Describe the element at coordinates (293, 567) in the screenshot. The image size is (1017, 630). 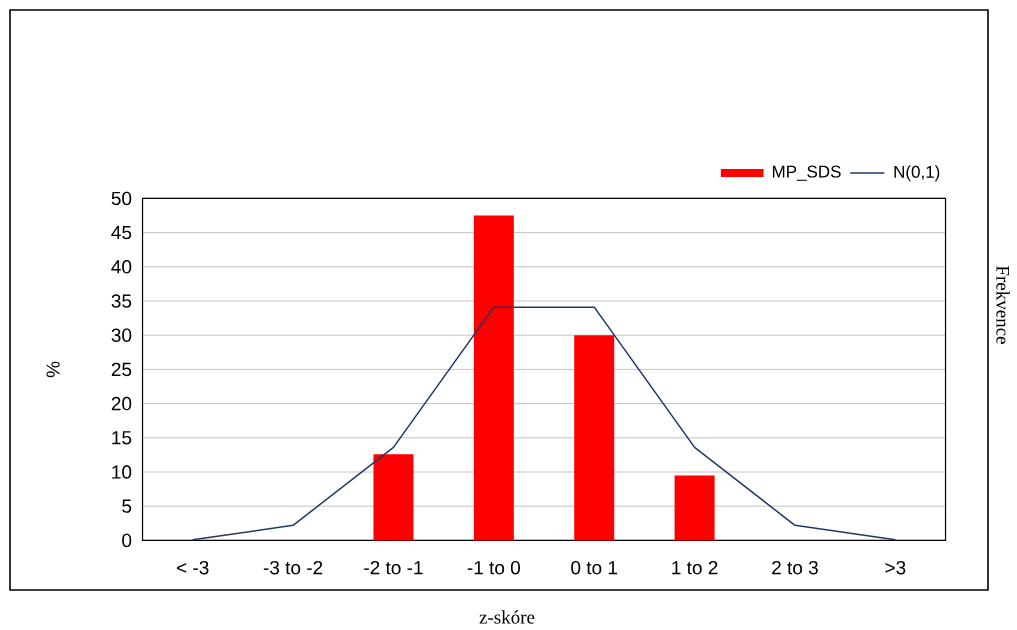
I see `x-tick-label: -3 to -2` at that location.